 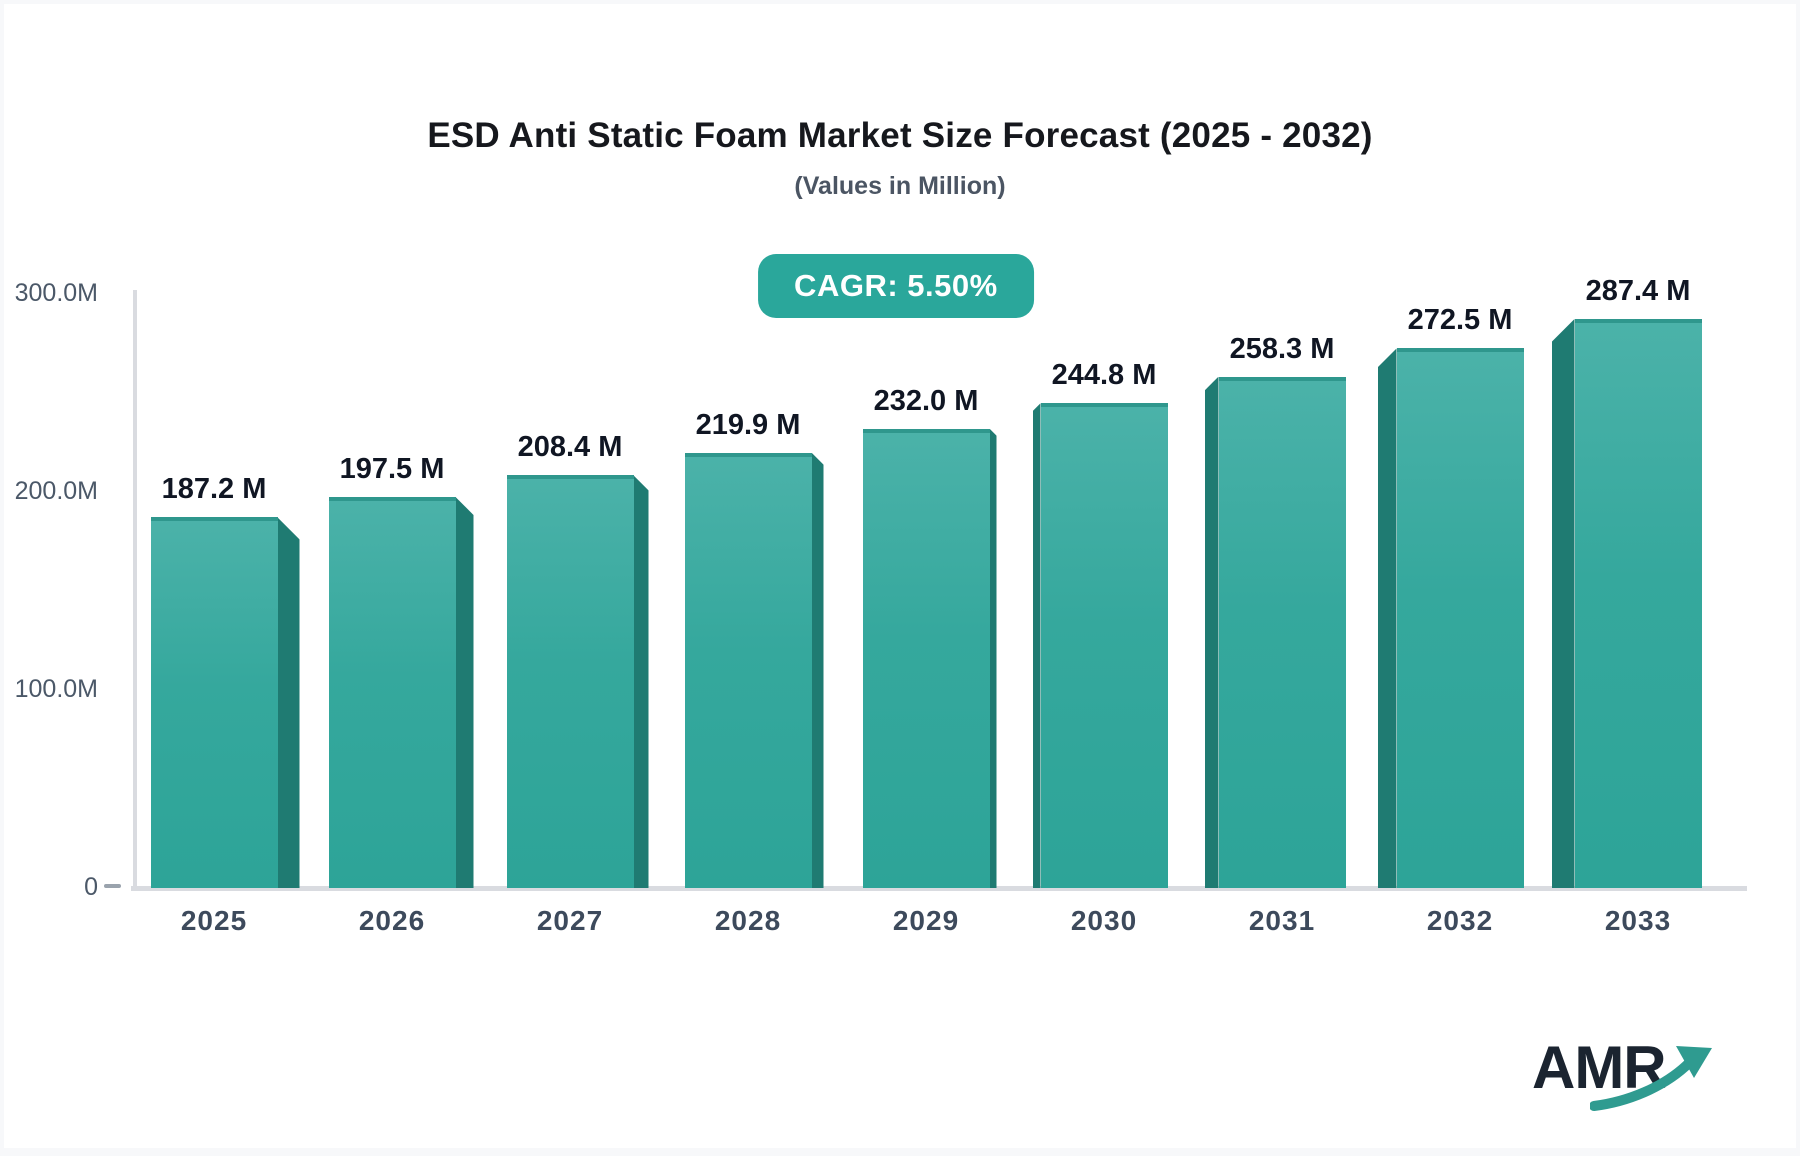 I want to click on zero-tick-mark, so click(x=112, y=886).